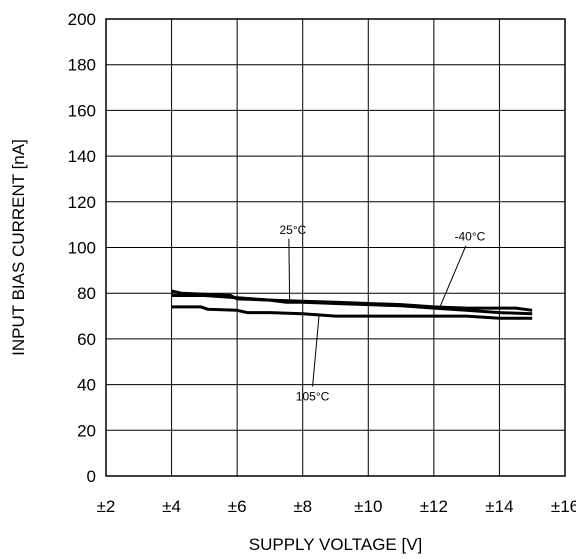 The image size is (576, 559). I want to click on y-tick-label: 160, so click(82, 110).